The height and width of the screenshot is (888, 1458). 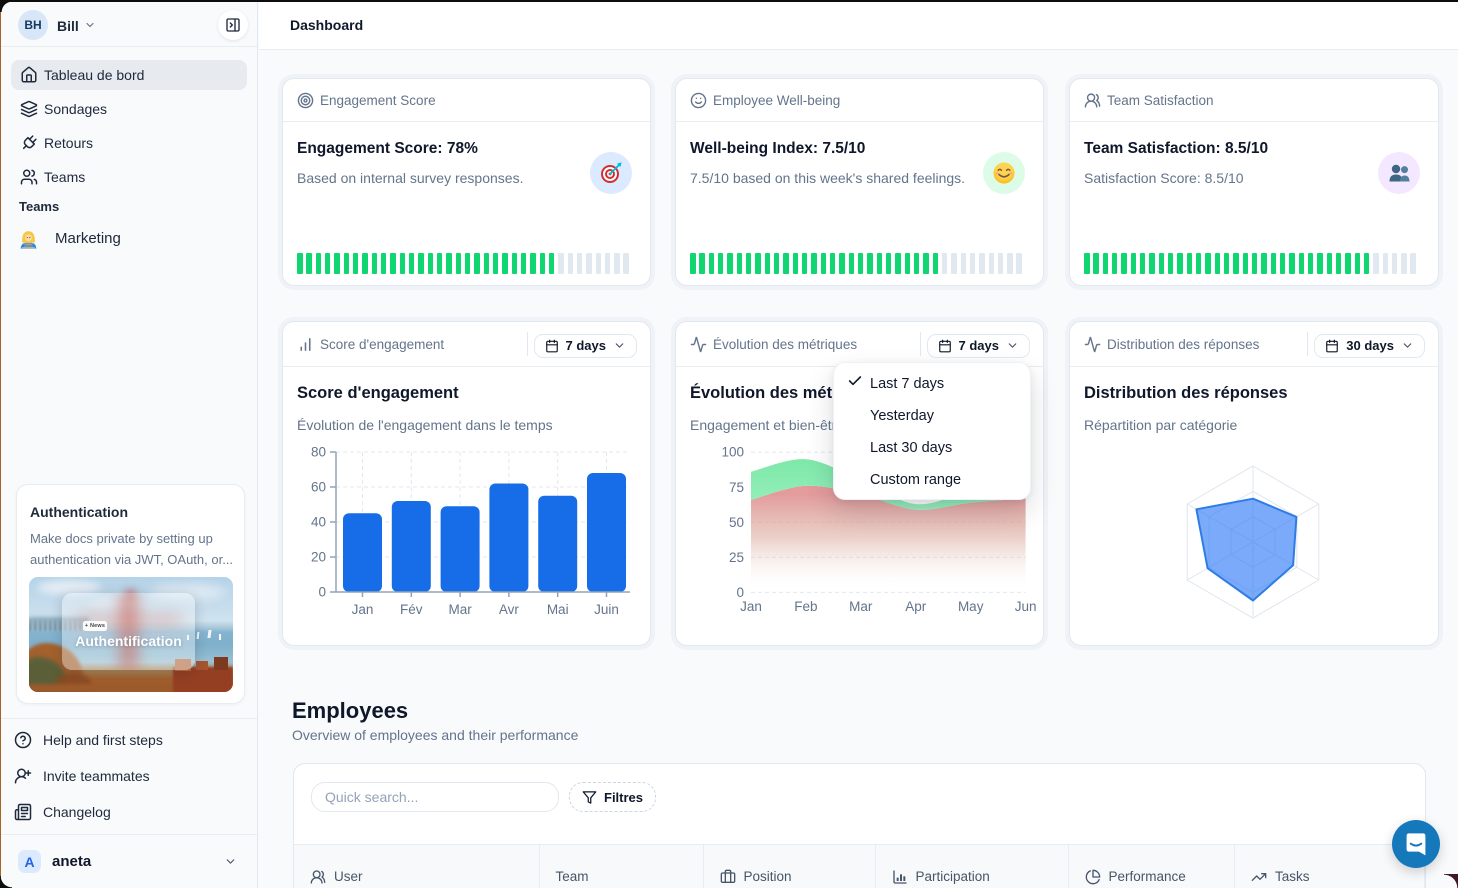 I want to click on svg-text: 50, so click(x=736, y=522).